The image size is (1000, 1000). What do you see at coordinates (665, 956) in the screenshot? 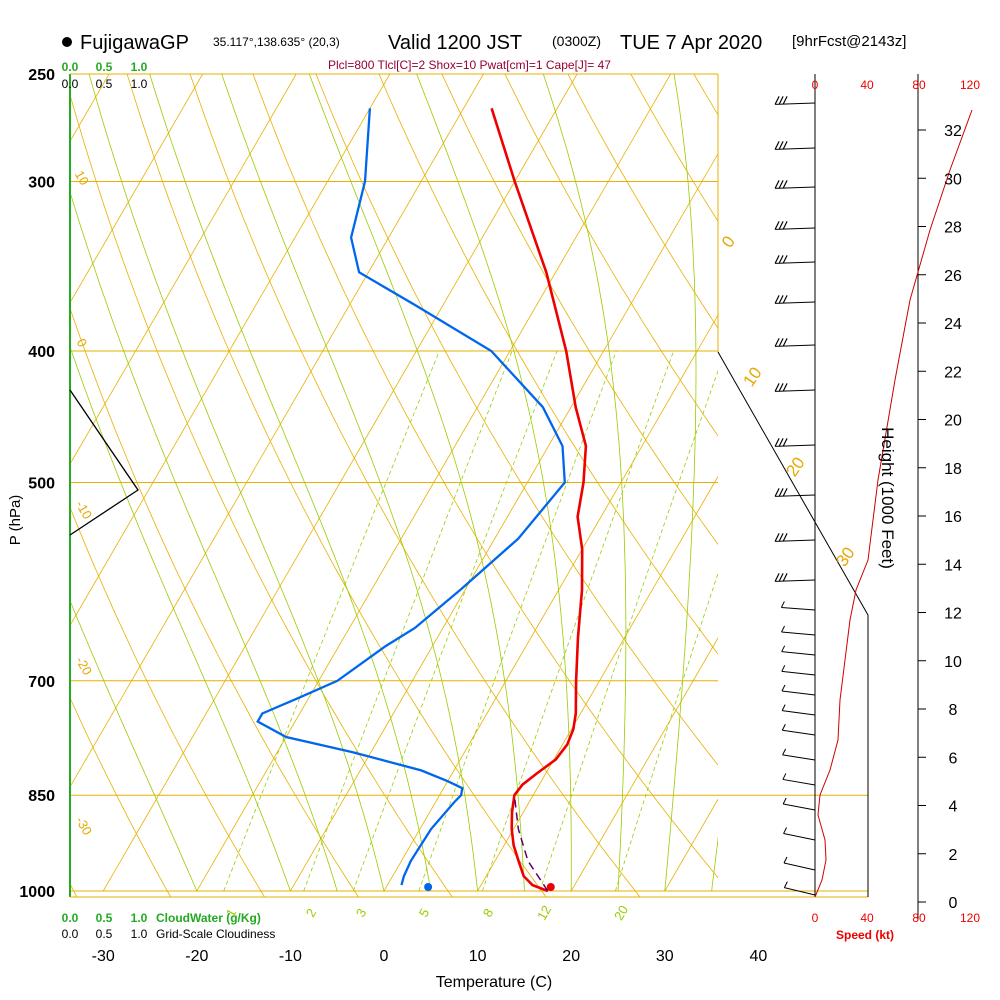
I see `temperature-tick-label: 30` at bounding box center [665, 956].